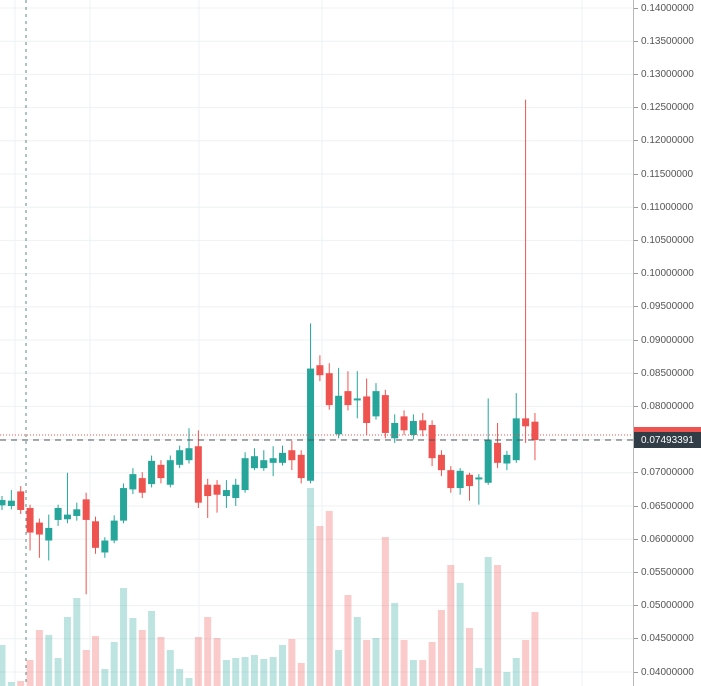  Describe the element at coordinates (667, 639) in the screenshot. I see `tick-label: 0.04500000` at that location.